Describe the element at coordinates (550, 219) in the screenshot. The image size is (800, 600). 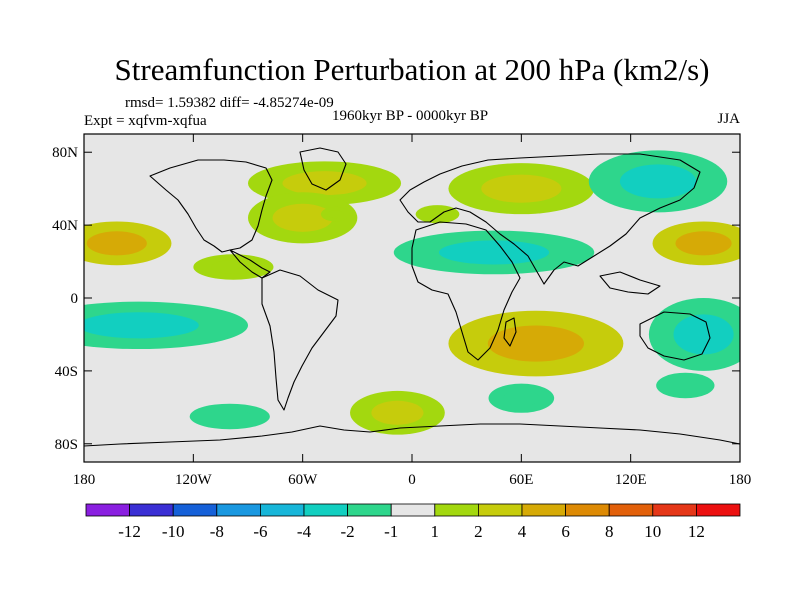
I see `eurasia-coast` at that location.